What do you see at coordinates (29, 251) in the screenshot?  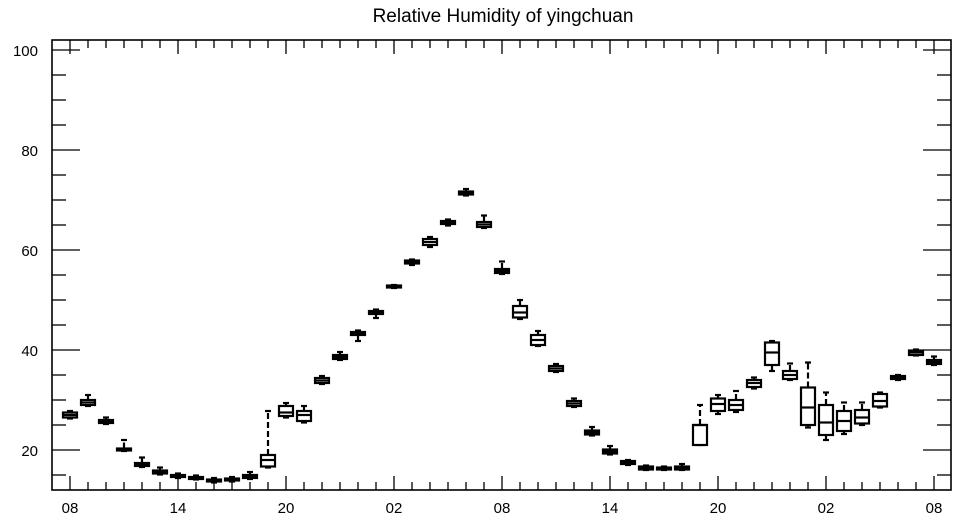 I see `y-tick-label: 60` at bounding box center [29, 251].